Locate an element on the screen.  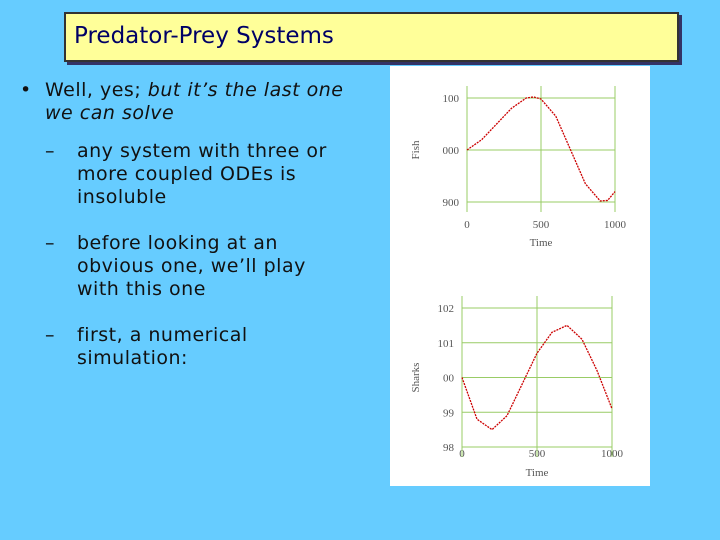
y-tick-label: 101 is located at coordinates (446, 344).